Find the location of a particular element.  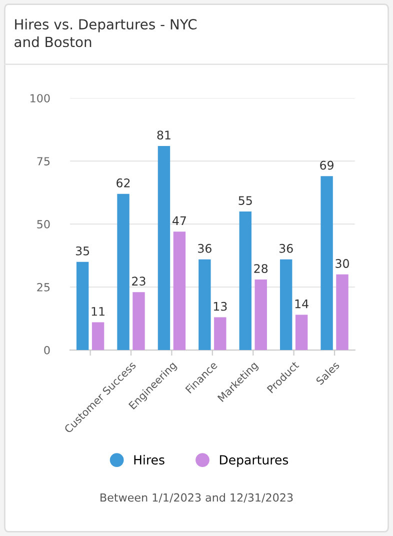

legend-label: Hires is located at coordinates (149, 459).